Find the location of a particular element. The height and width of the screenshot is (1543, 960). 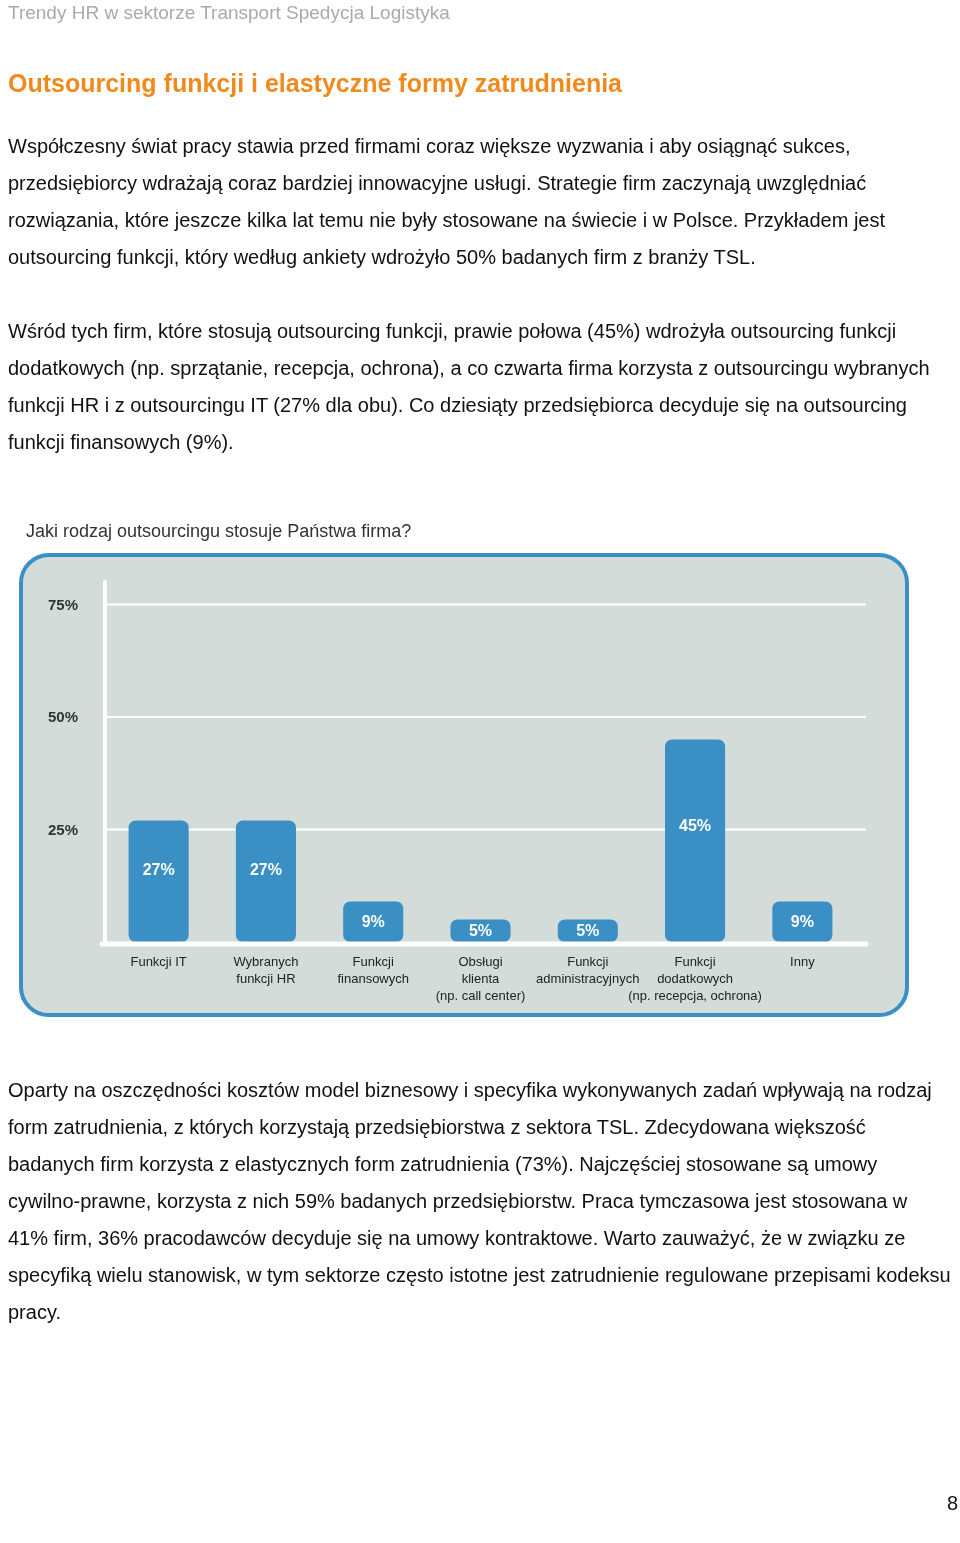

text: Wśród tych firm, które stosują outsourcing funkcji, prawie połowa (45%) wdrożyła outsourcing funkcji dodatkowych (np. sprzątanie, recepcja, ochrona), a co czwarta firma korzysta z outsourcingu wybranych funkcji HR i z outsourcingu IT (27% dla obu). Co dziesiąty przedsiębiorca decyduje się na outsourcing funkcji finansowych (9%). is located at coordinates (469, 387).